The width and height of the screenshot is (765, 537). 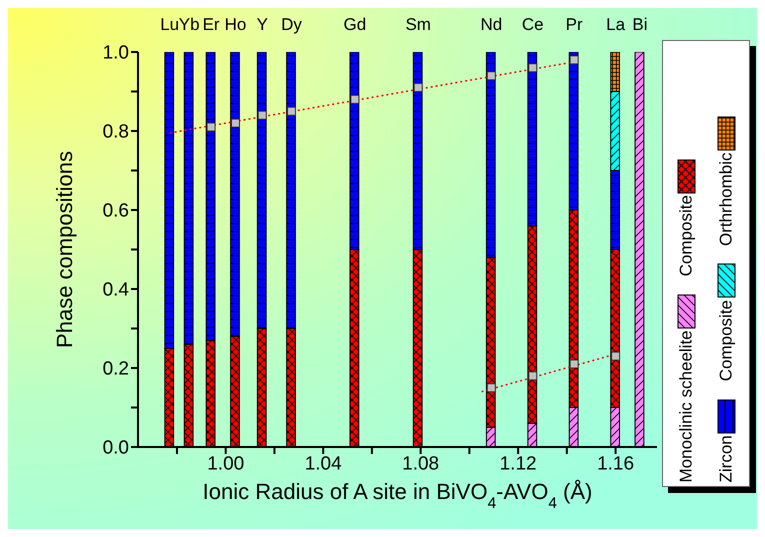 What do you see at coordinates (323, 463) in the screenshot?
I see `x-tick-label: 1.04` at bounding box center [323, 463].